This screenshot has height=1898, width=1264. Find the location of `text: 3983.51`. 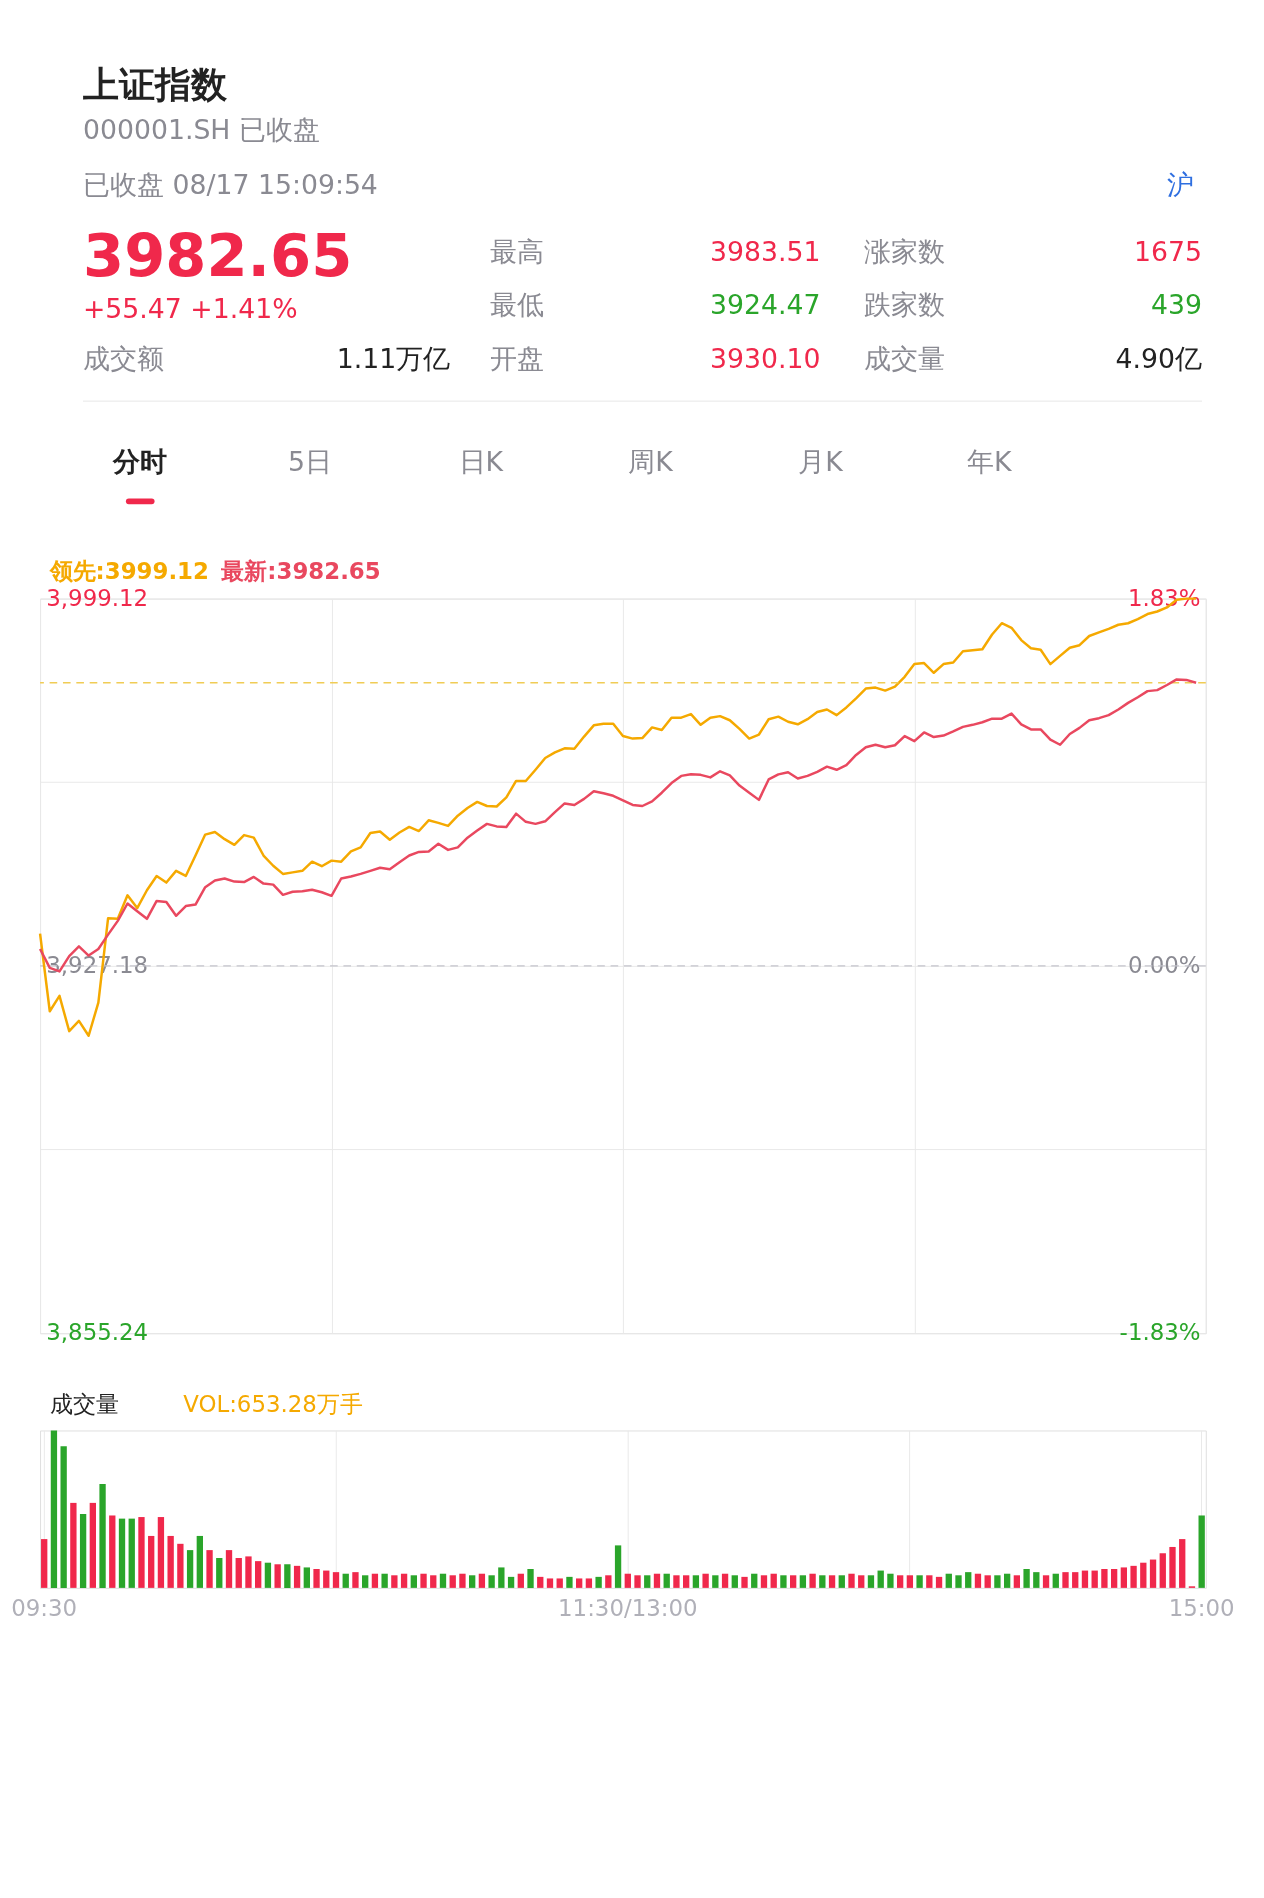

text: 3983.51 is located at coordinates (765, 251).